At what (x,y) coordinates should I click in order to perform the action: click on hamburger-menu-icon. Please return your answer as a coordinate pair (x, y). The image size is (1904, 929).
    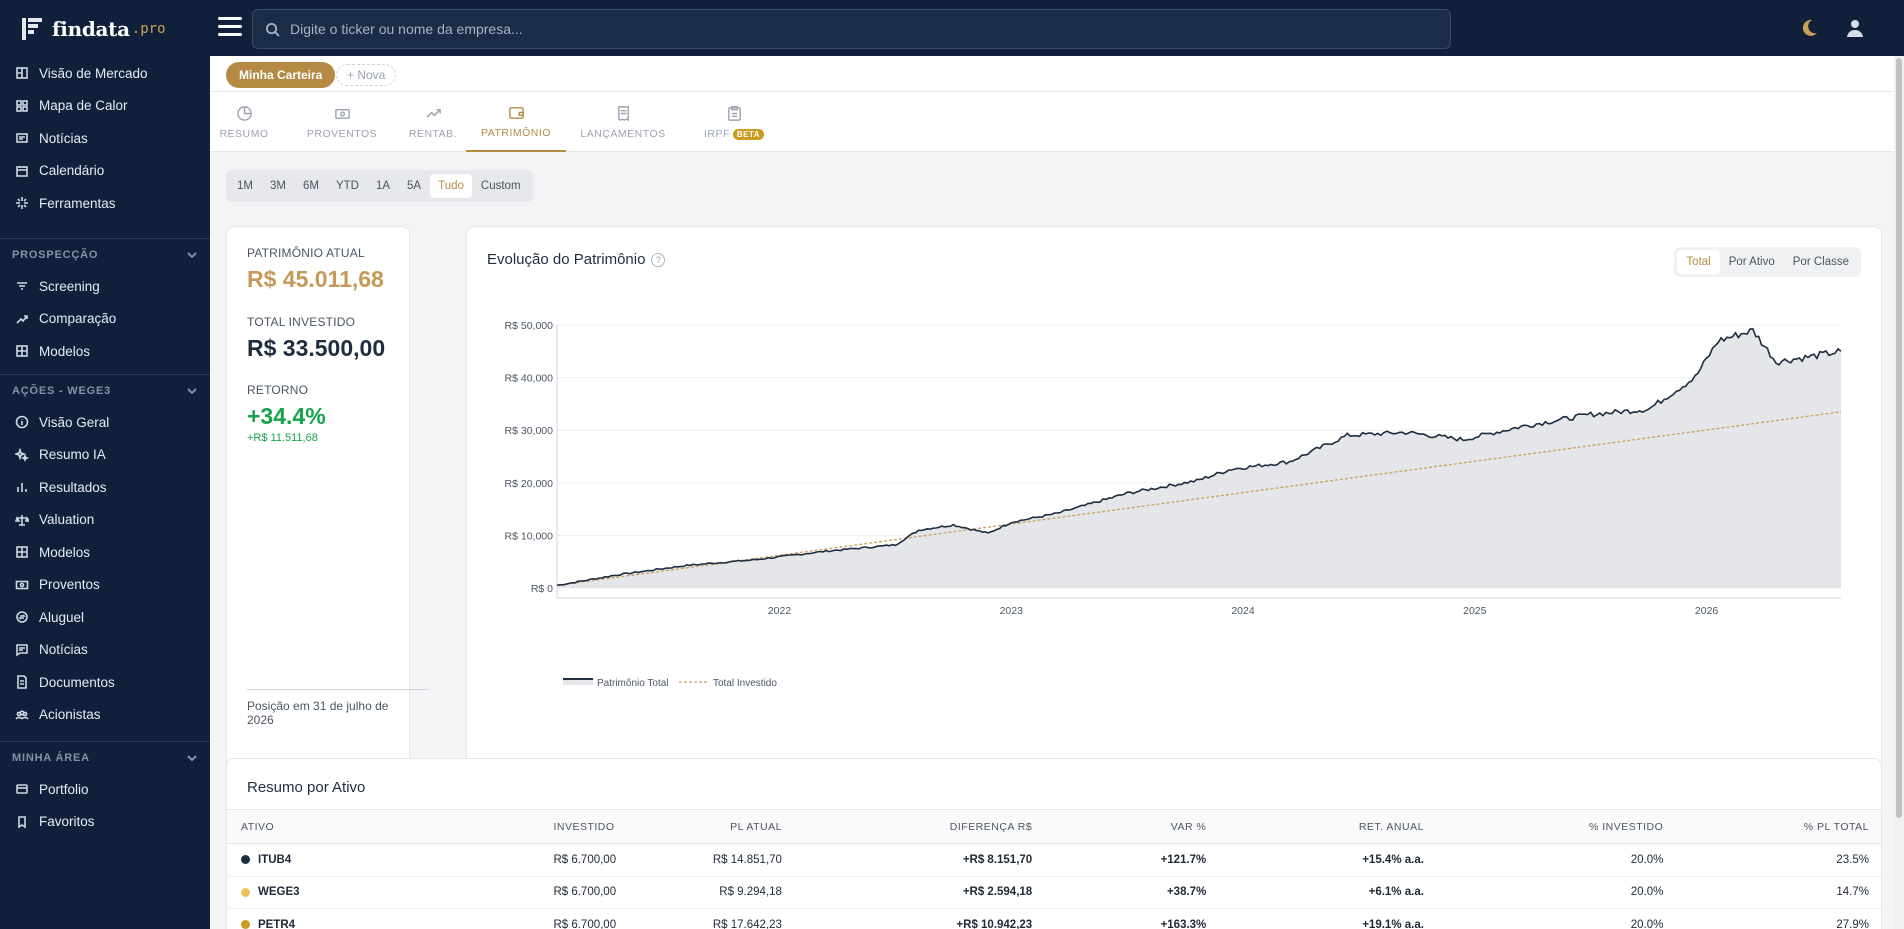
    Looking at the image, I should click on (230, 27).